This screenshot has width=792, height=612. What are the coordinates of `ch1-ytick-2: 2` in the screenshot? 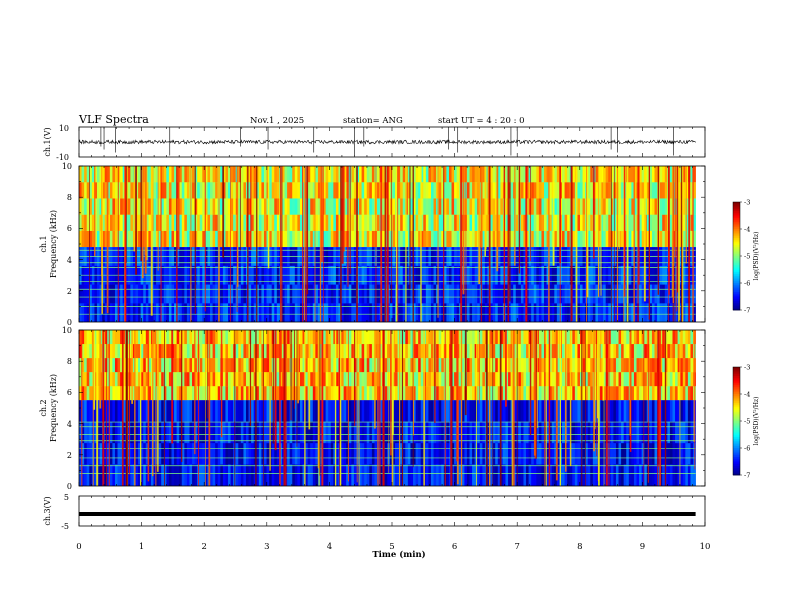 It's located at (69, 291).